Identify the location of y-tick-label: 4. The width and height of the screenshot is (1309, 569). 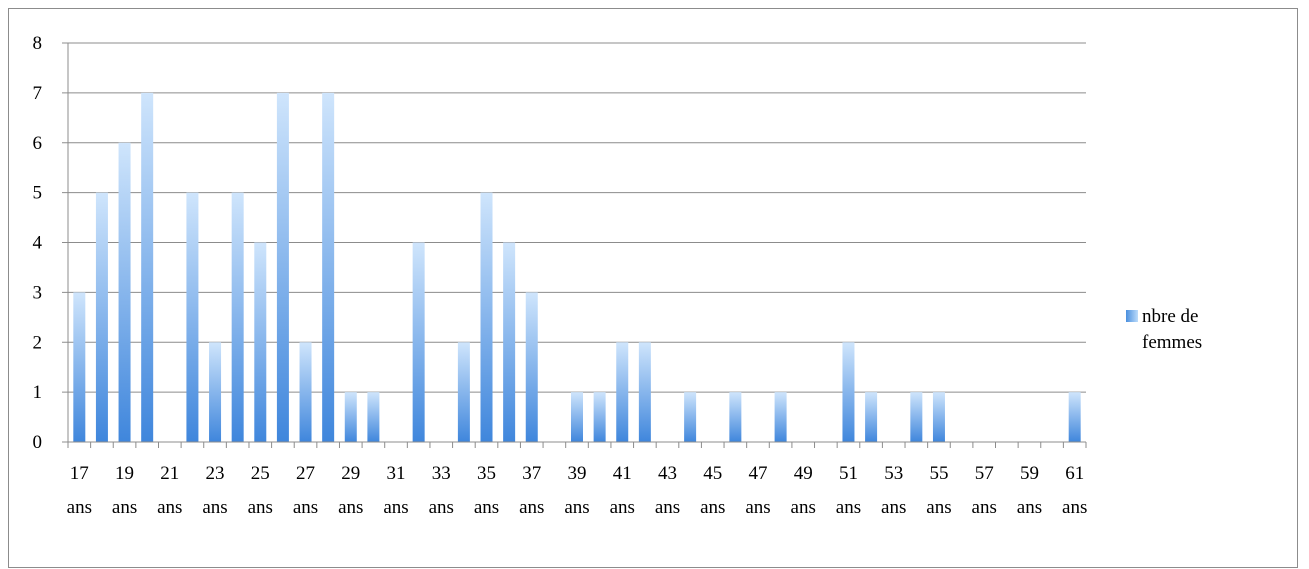
(38, 243).